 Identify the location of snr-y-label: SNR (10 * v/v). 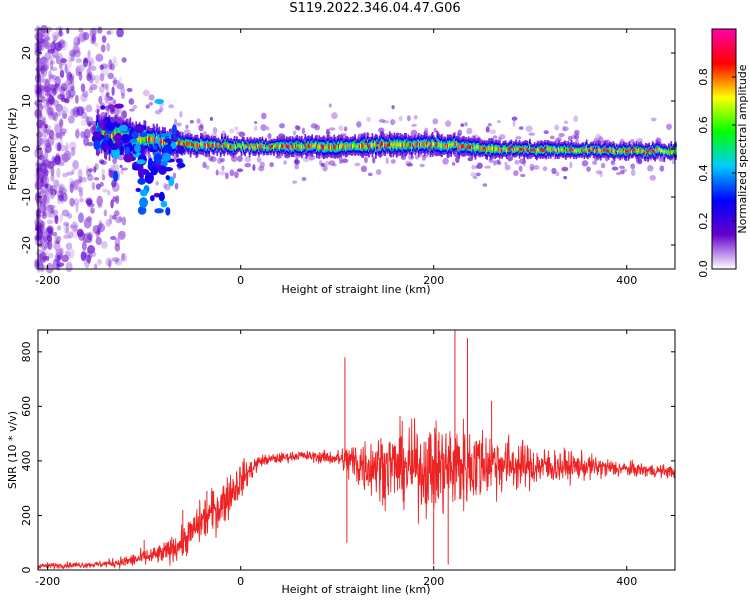
(12, 450).